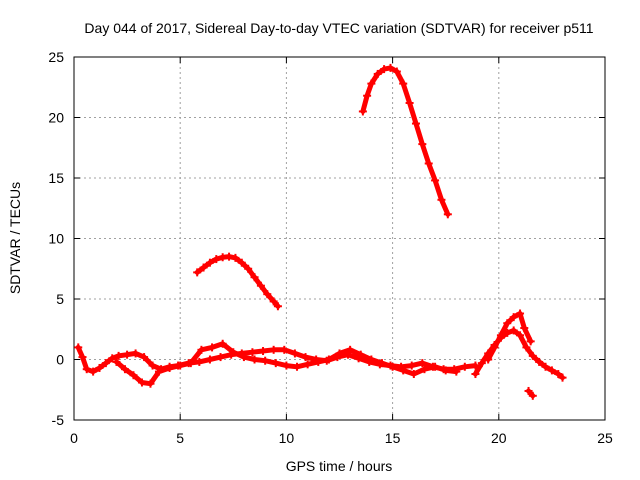  What do you see at coordinates (15, 238) in the screenshot?
I see `y-axis-label: SDTVAR / TECUs` at bounding box center [15, 238].